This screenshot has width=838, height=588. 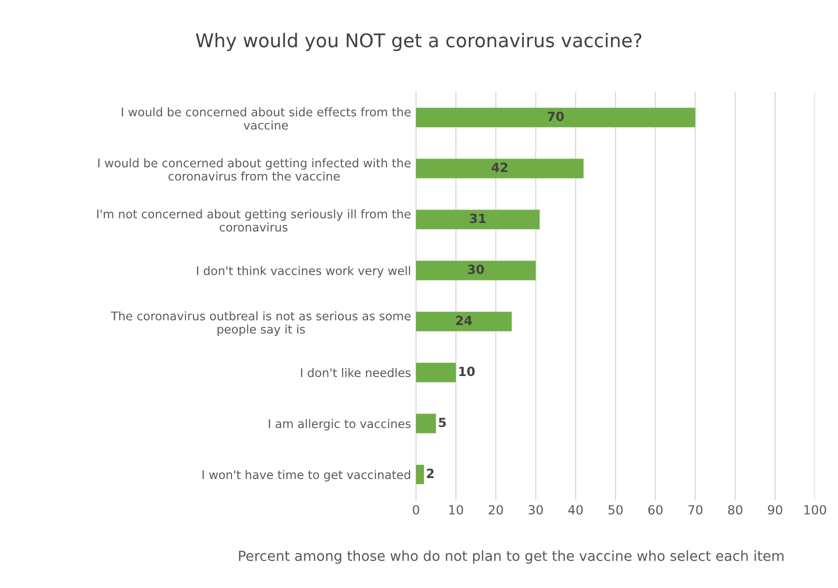 I want to click on x-tick-label: 30, so click(x=535, y=510).